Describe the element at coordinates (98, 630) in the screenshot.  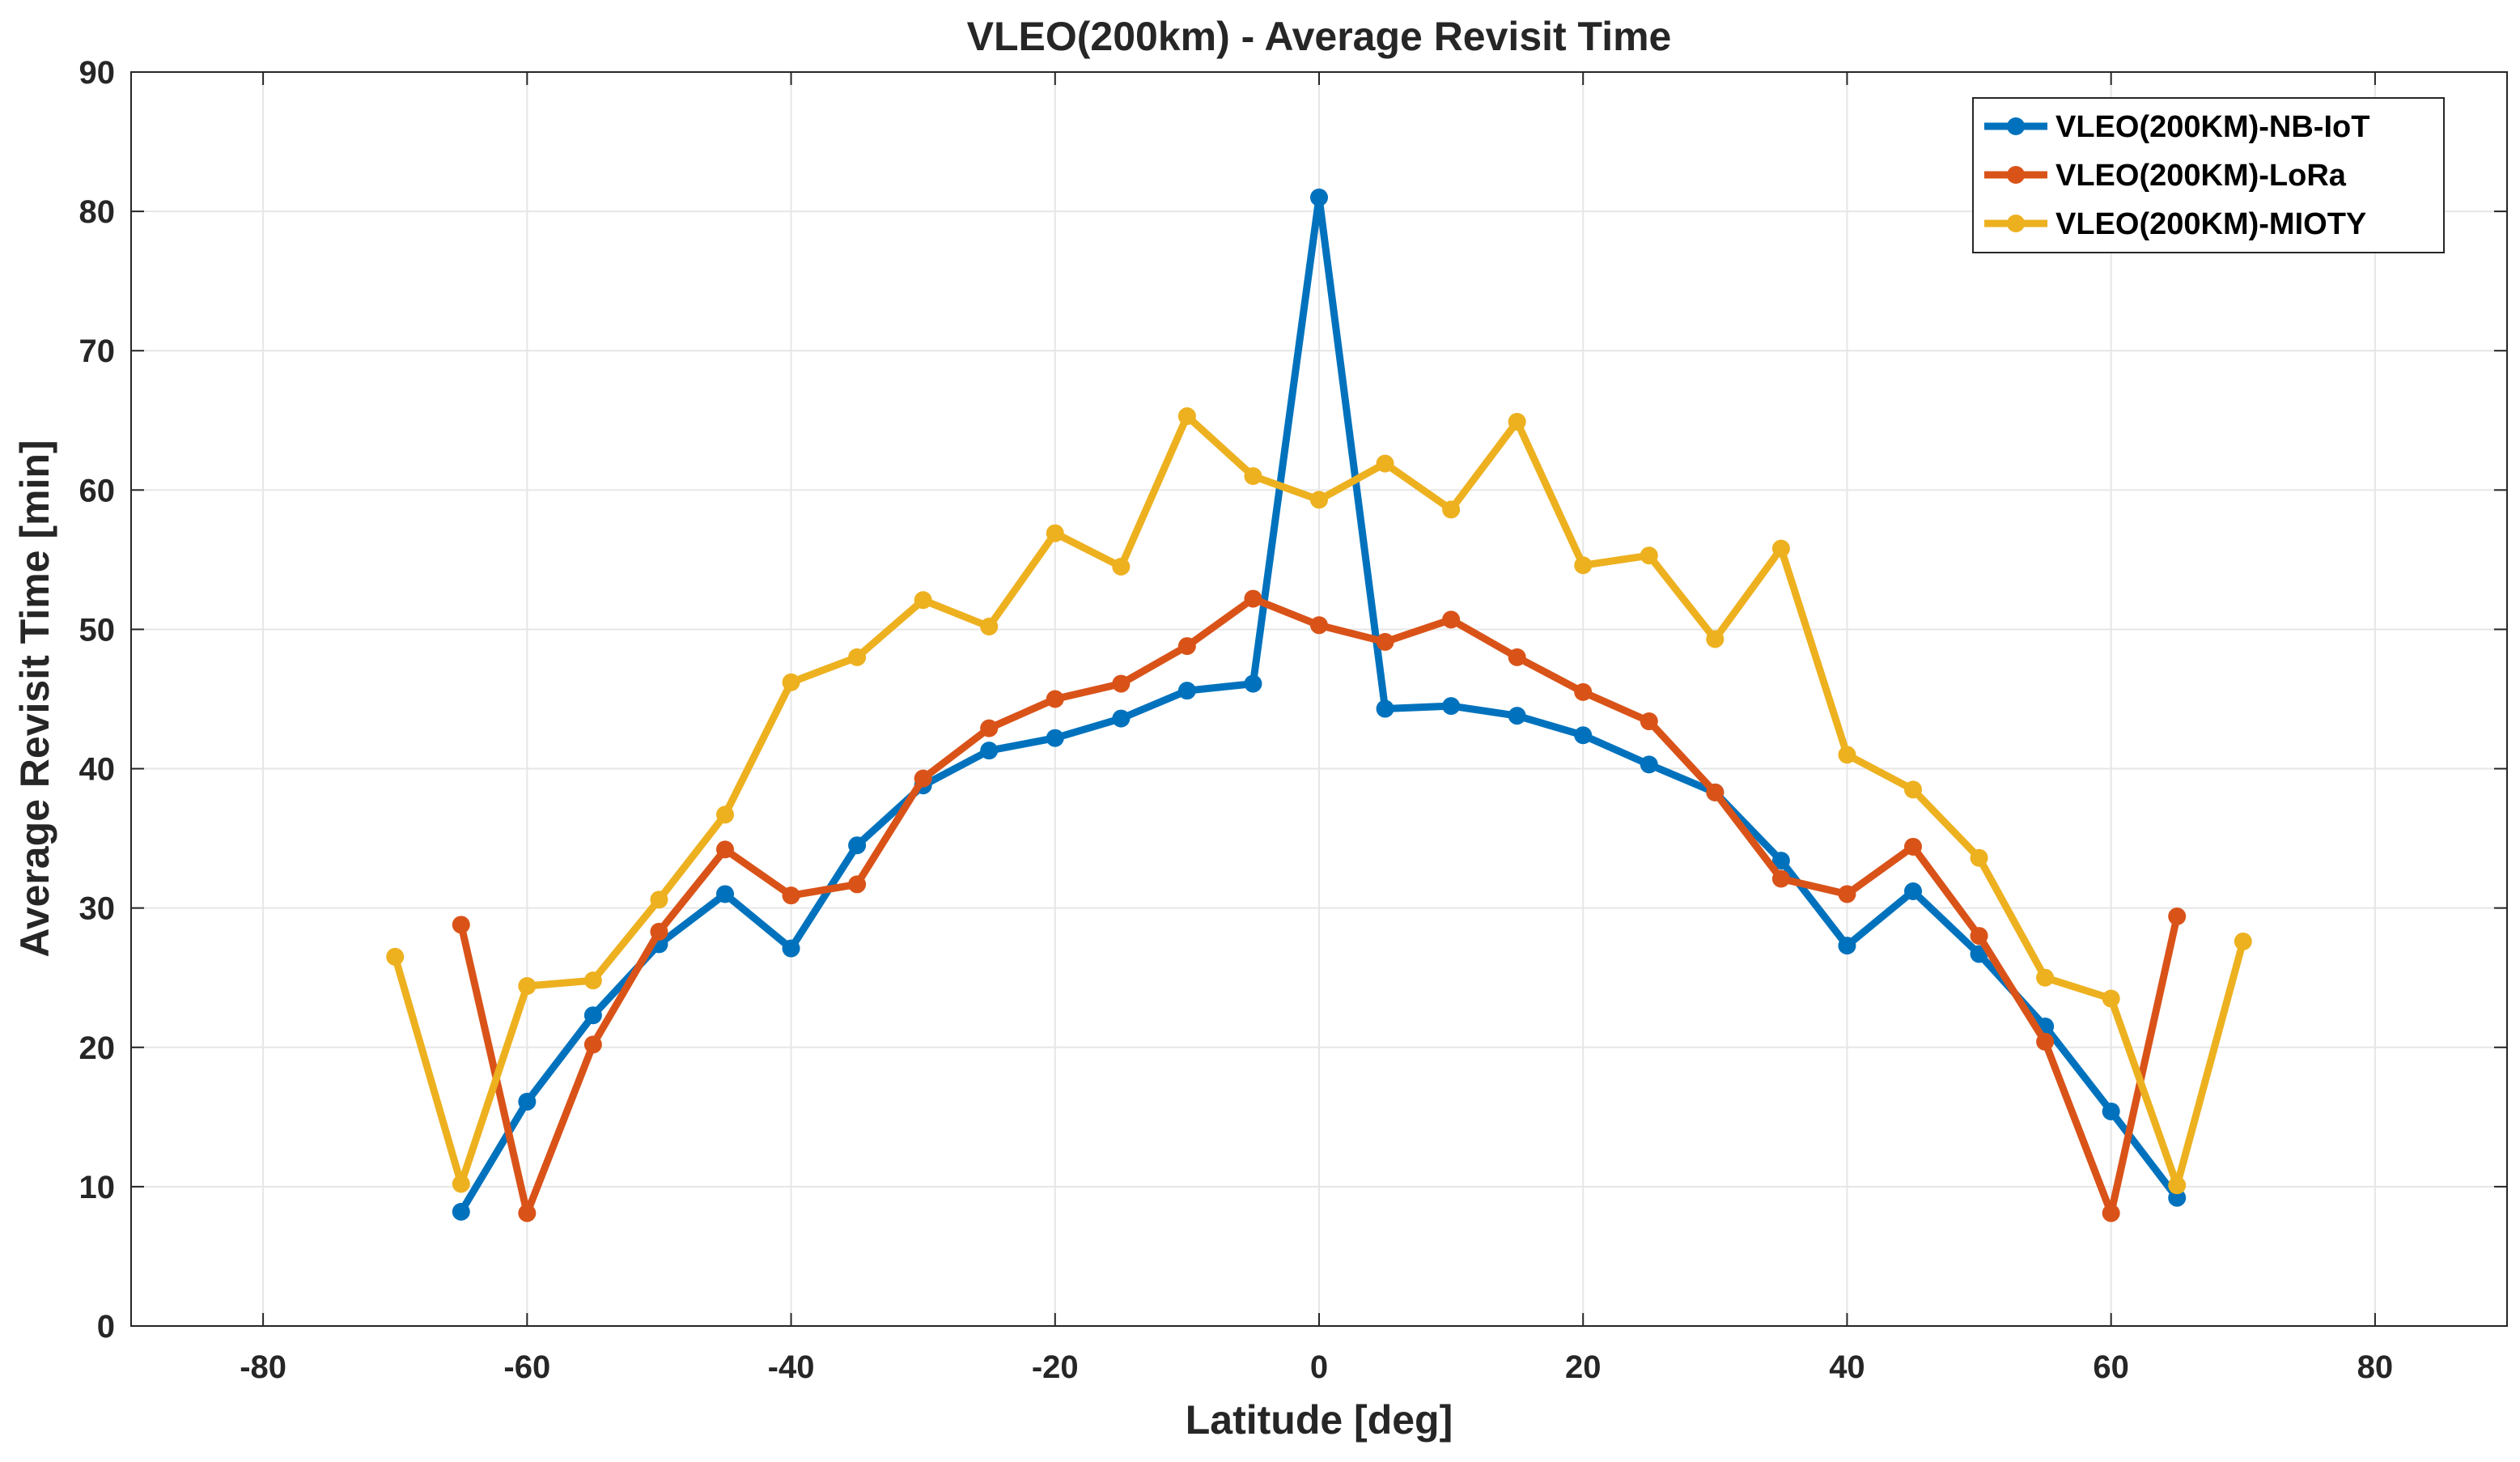
I see `y-tick-label: 50` at that location.